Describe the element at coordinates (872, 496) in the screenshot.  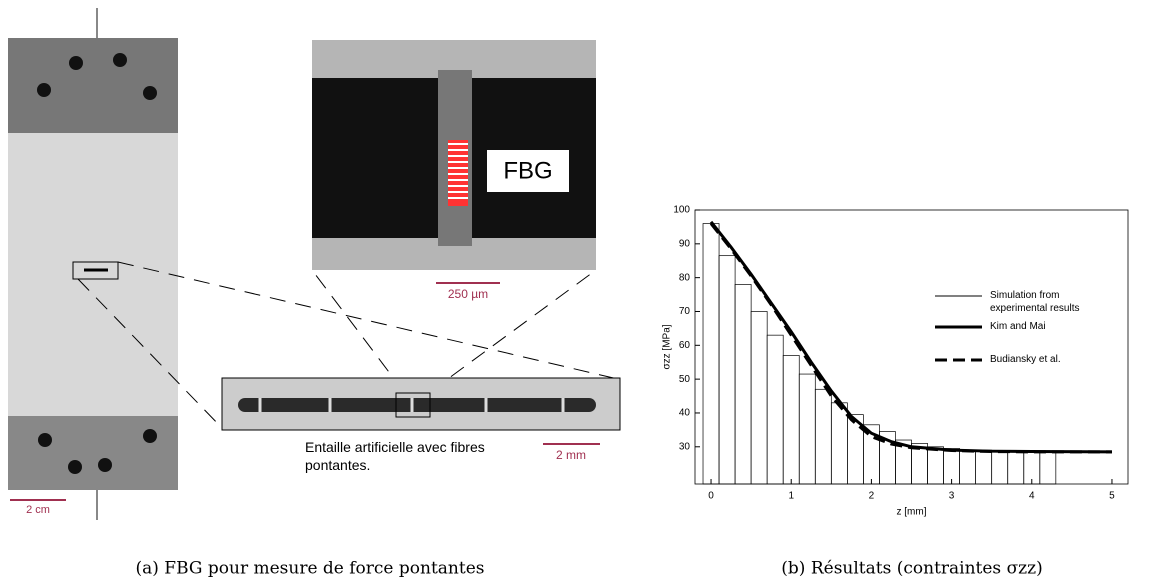
I see `x-tick-label: 2` at that location.